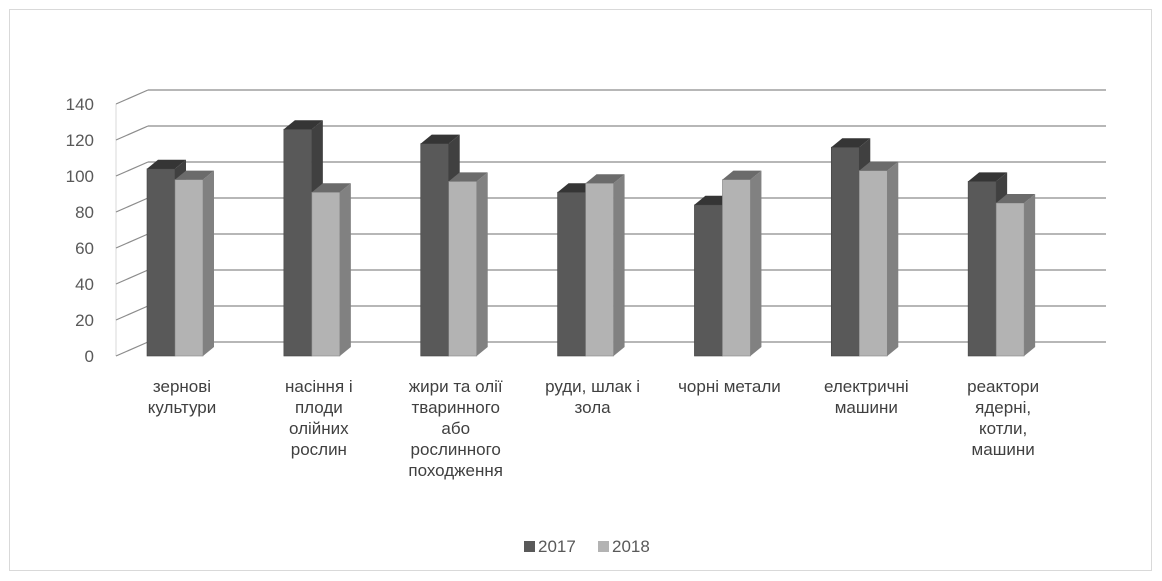 This screenshot has height=581, width=1162. I want to click on x-tick-label-line: чорні метали, so click(729, 386).